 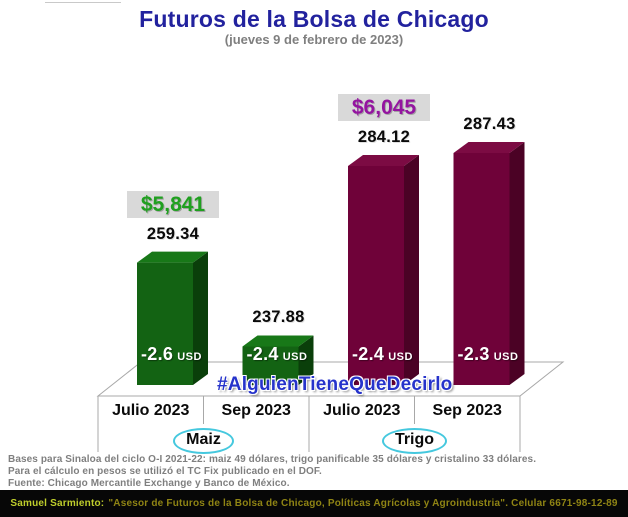 What do you see at coordinates (306, 360) in the screenshot?
I see `bar-sep-2023-maiz-side-face` at bounding box center [306, 360].